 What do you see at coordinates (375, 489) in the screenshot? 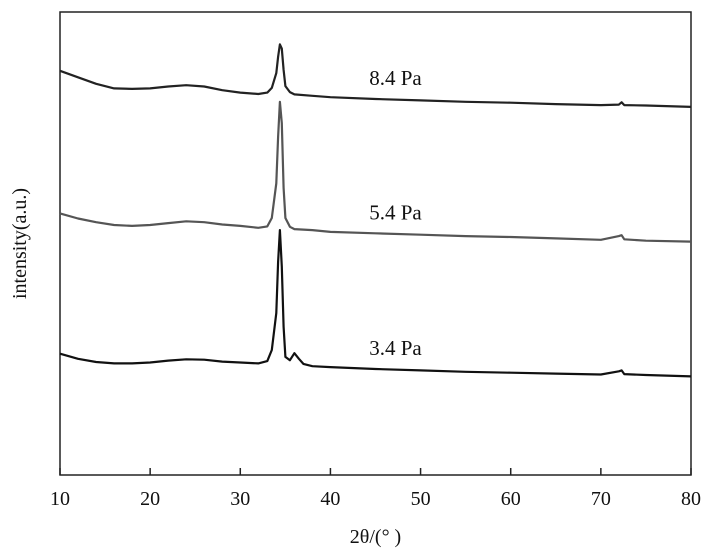
I see `x-axis-ticks: 10 20 30 40 50 60 70 80` at bounding box center [375, 489].